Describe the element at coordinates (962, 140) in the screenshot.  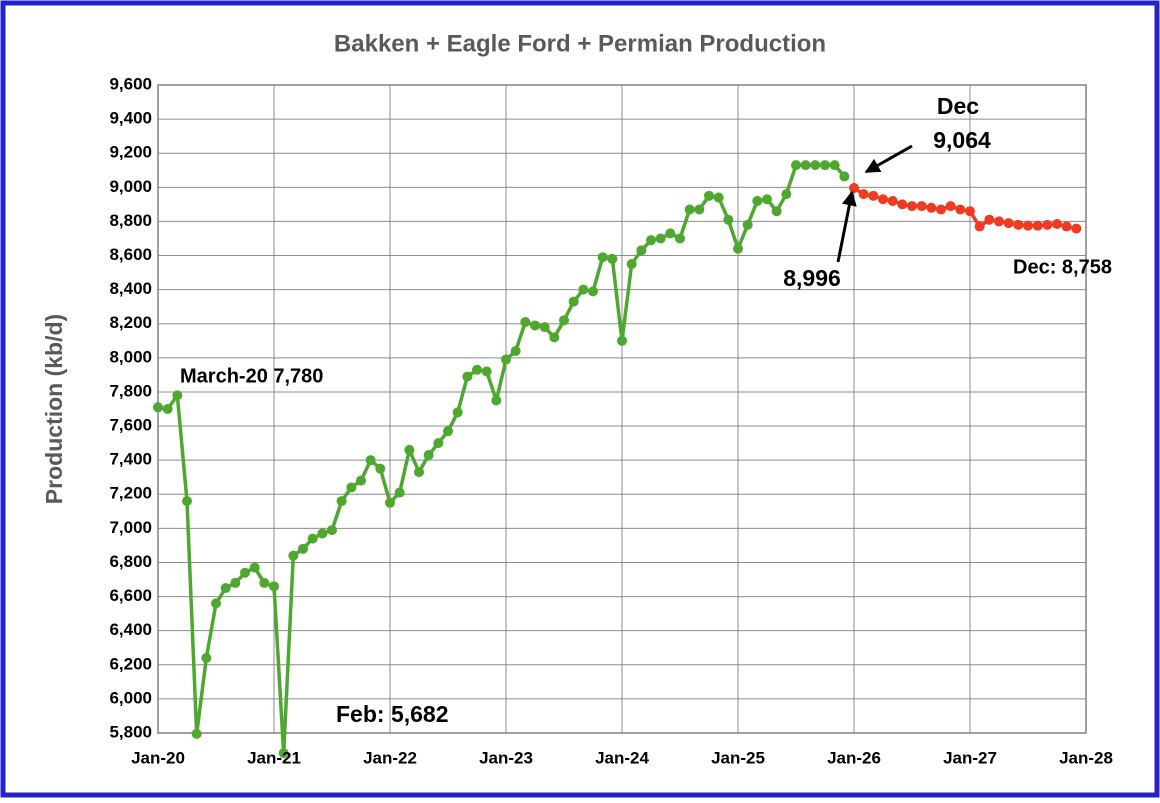
I see `annotation: 9,064` at that location.